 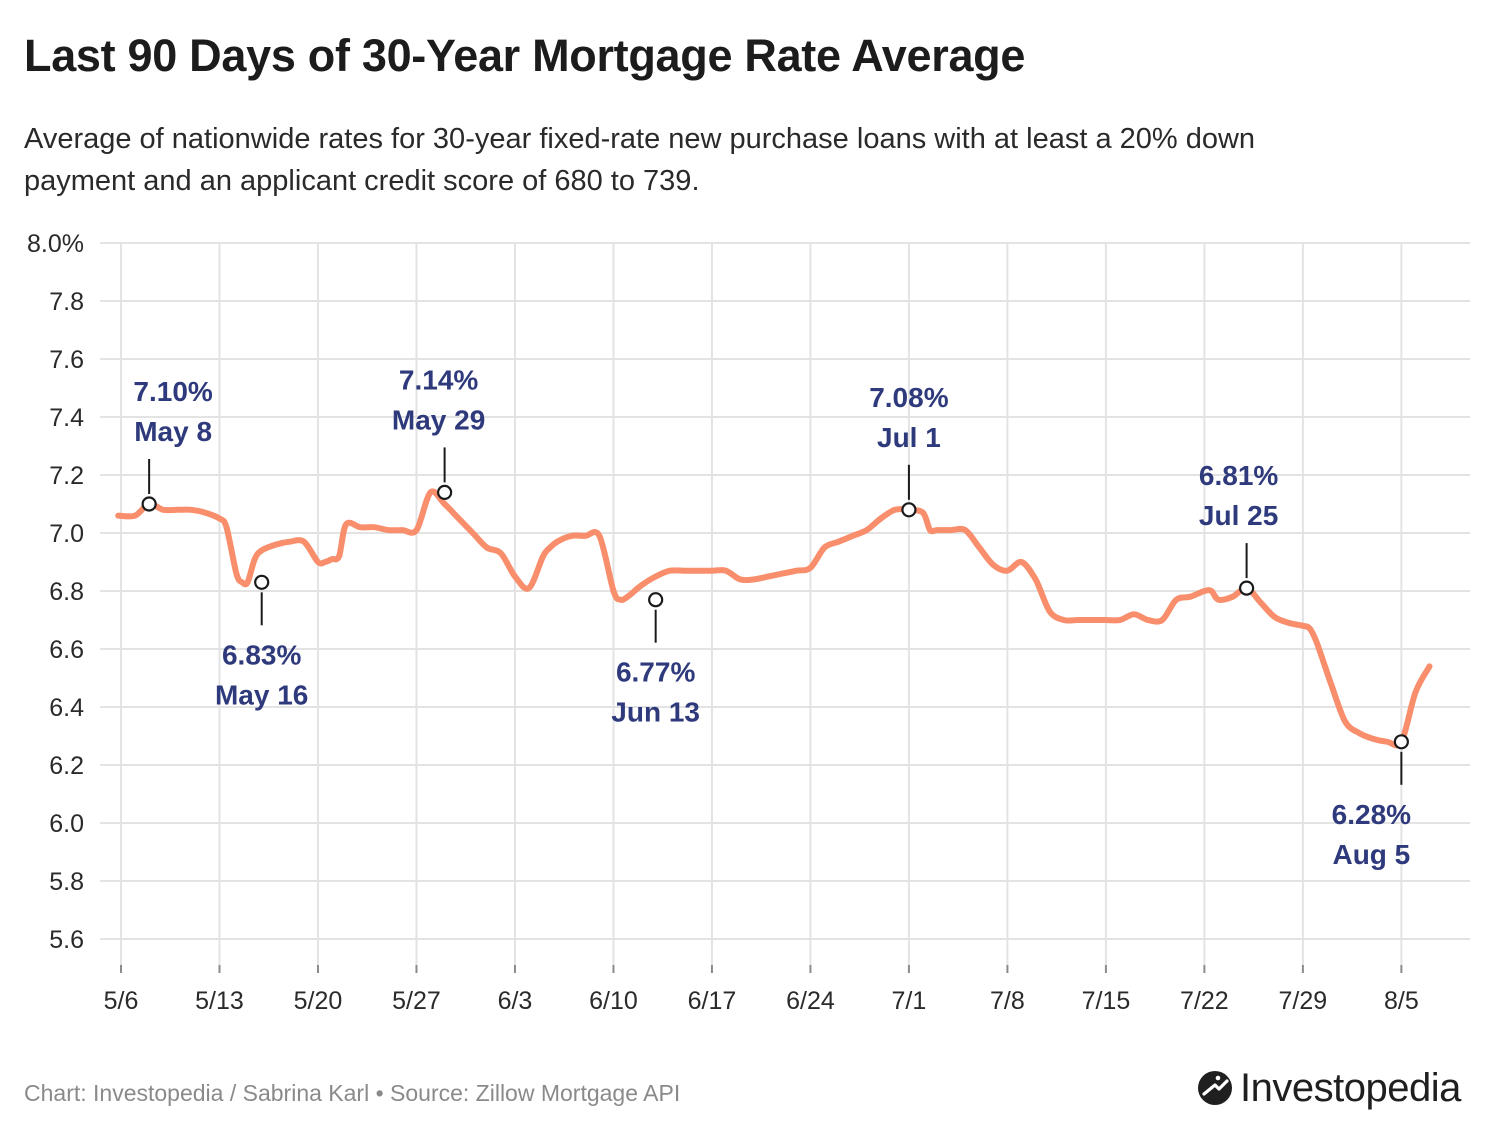 What do you see at coordinates (1238, 515) in the screenshot?
I see `annotation-date-label: Jul 25` at bounding box center [1238, 515].